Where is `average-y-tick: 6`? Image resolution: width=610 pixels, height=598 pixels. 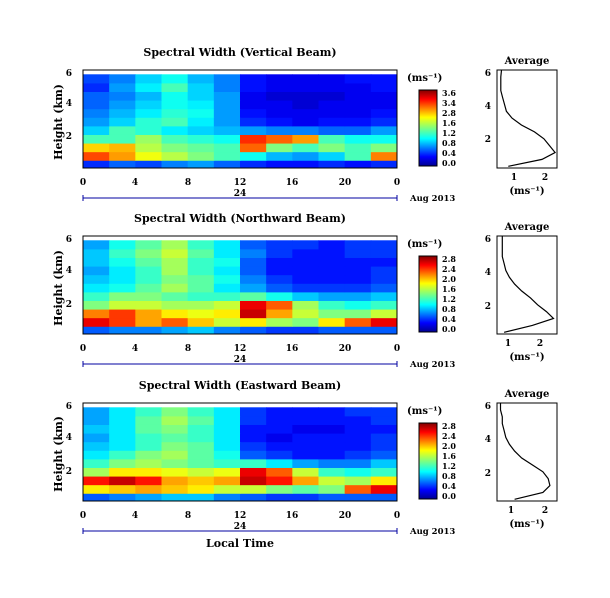
average-y-tick: 6 is located at coordinates (488, 74).